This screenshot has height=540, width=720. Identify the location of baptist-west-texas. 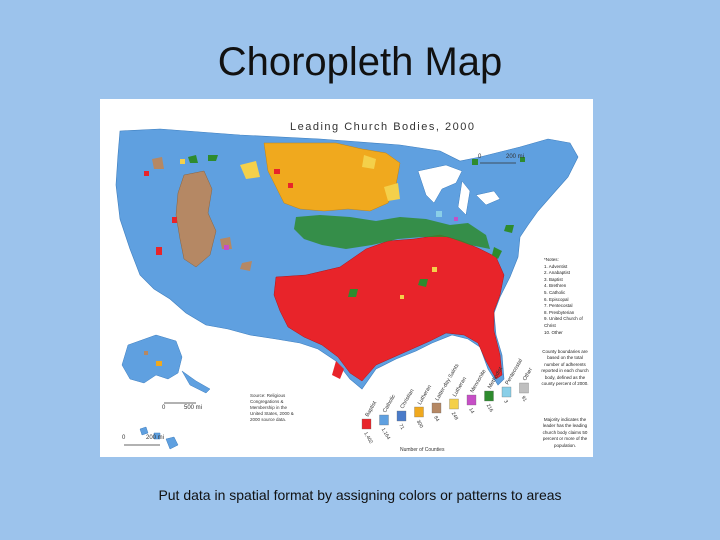
(338, 370).